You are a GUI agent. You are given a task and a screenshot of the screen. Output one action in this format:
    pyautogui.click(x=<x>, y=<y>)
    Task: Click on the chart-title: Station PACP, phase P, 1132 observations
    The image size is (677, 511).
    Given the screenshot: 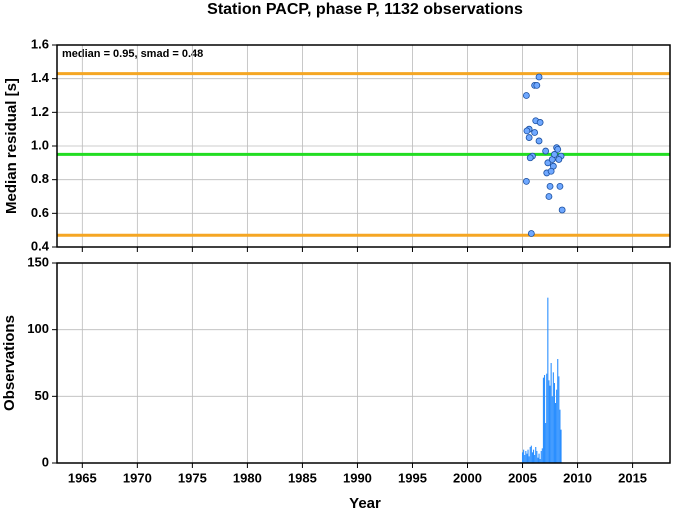 What is the action you would take?
    pyautogui.click(x=365, y=9)
    